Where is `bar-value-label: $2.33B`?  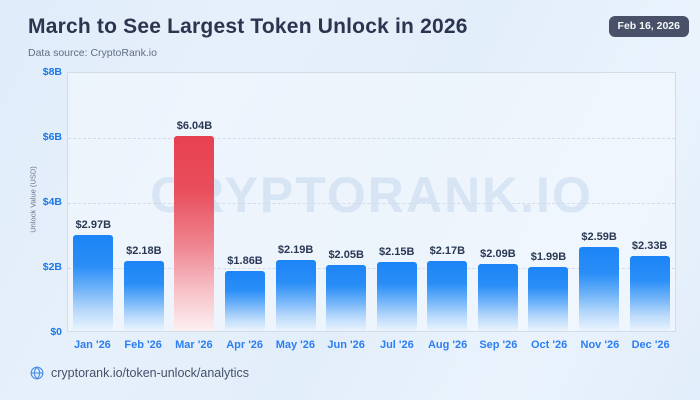 bar-value-label: $2.33B is located at coordinates (649, 245).